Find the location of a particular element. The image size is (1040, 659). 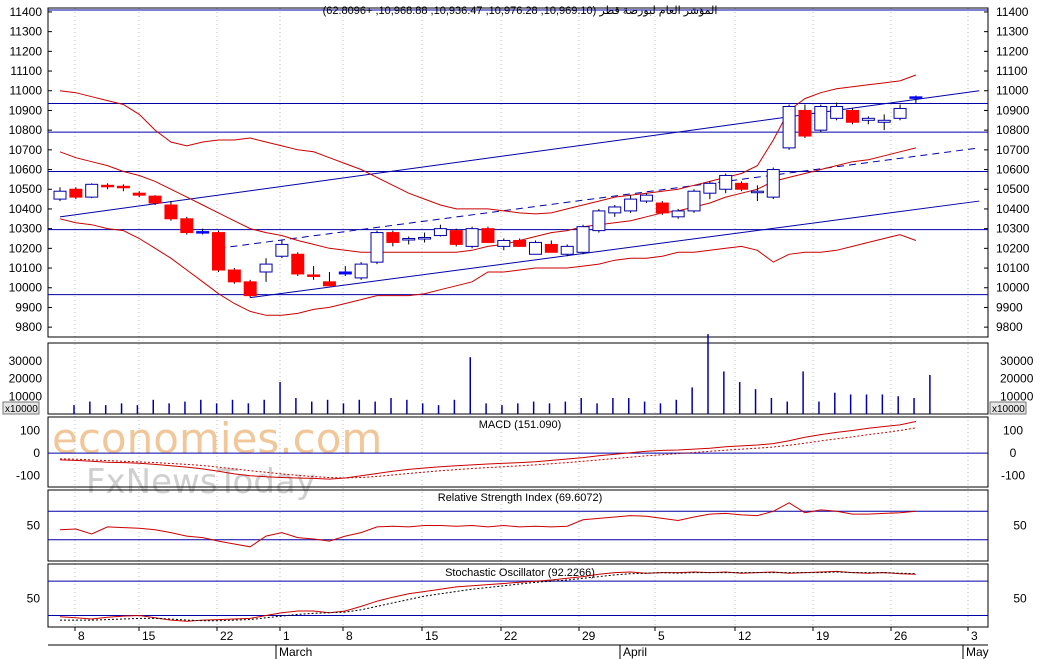

watermark-fxnewstoday: FxNewsToday is located at coordinates (201, 482).